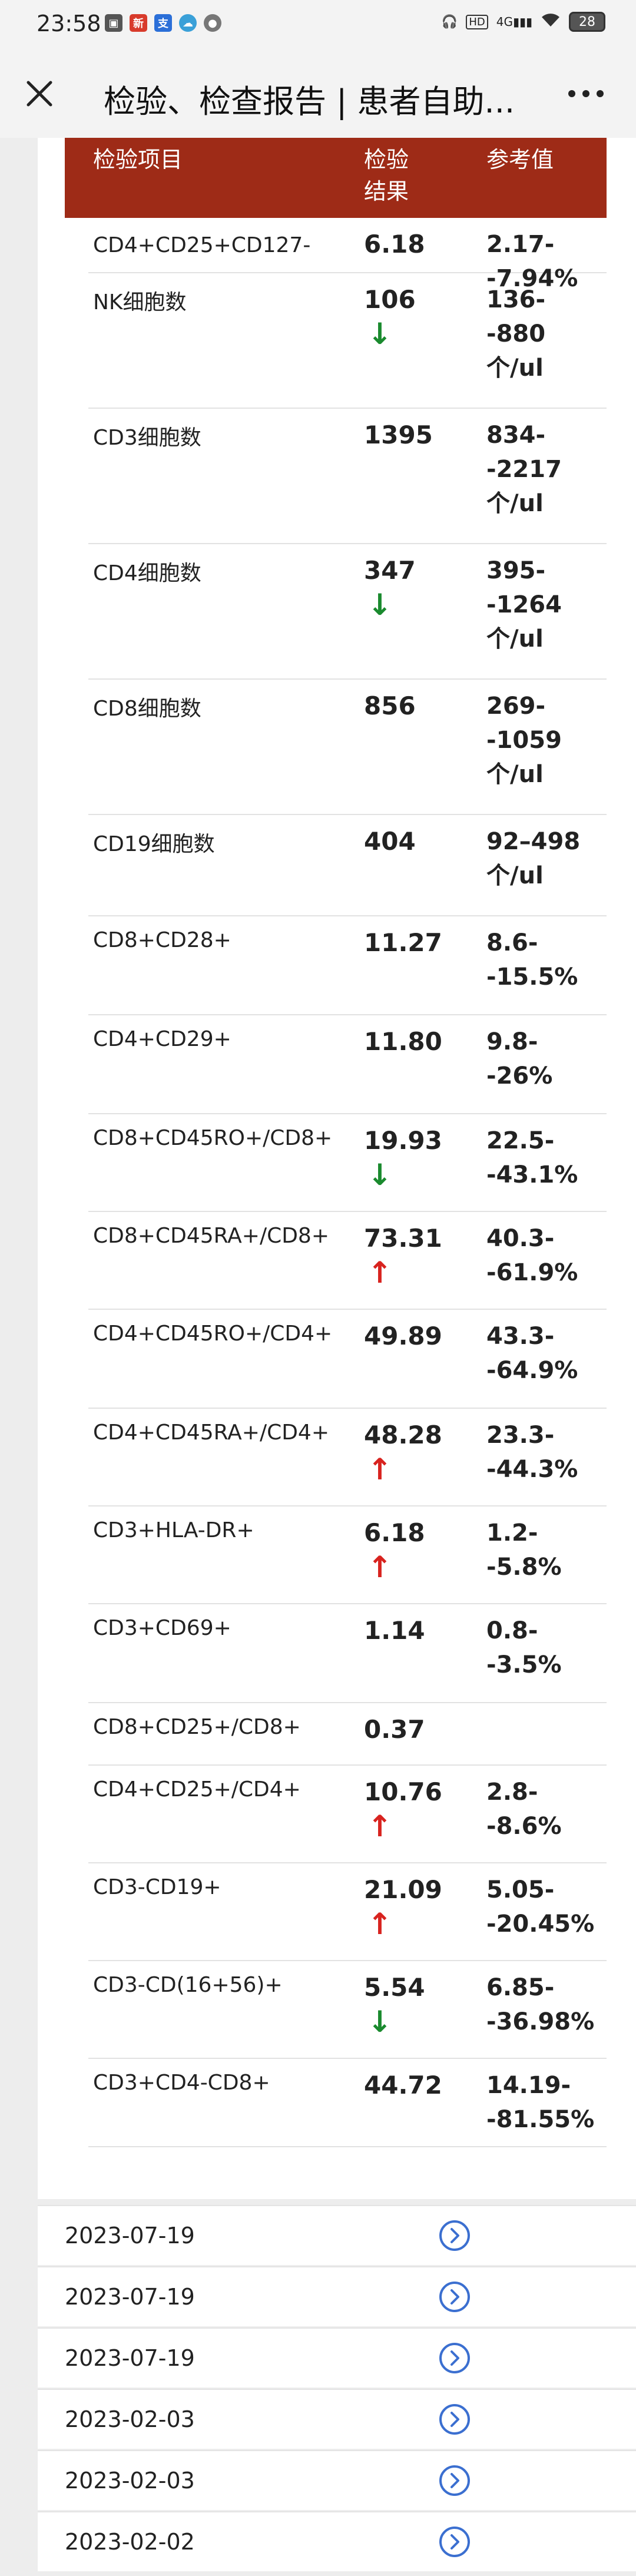  Describe the element at coordinates (130, 2542) in the screenshot. I see `report-date: 2023-02-02` at that location.